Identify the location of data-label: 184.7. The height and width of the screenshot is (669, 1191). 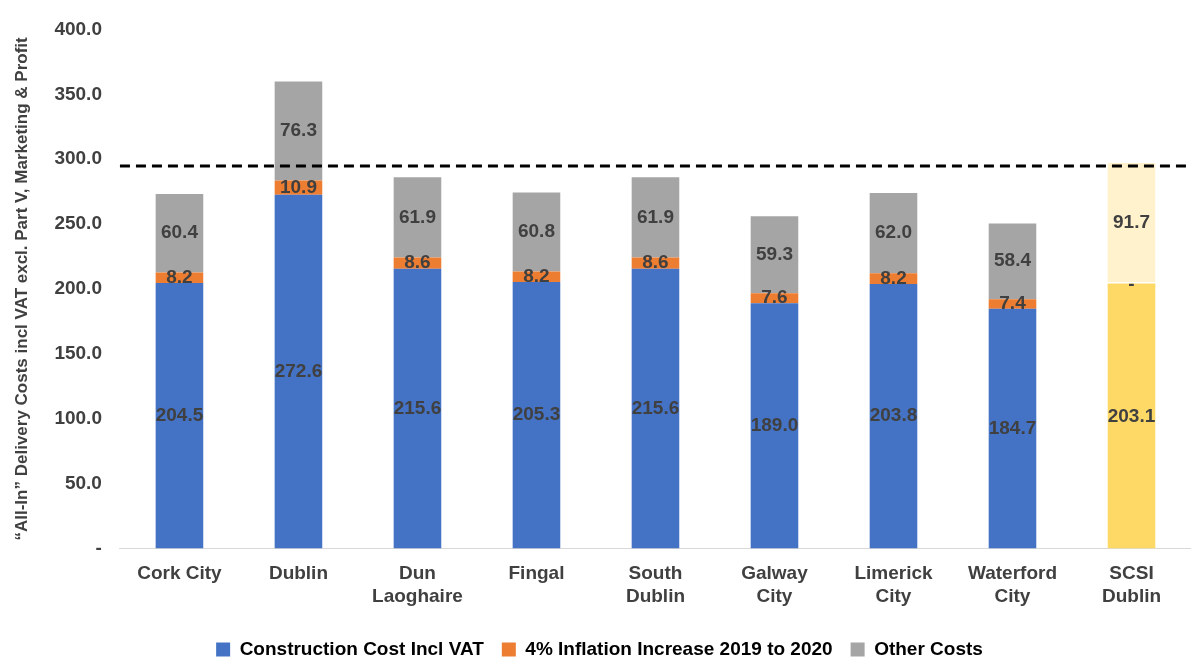
(1012, 427).